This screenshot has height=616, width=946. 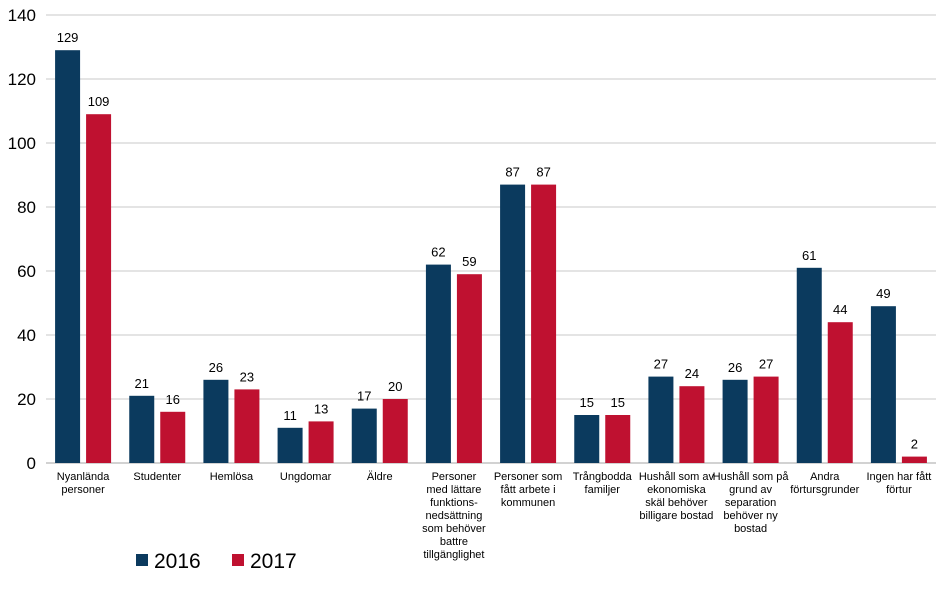 What do you see at coordinates (454, 542) in the screenshot?
I see `category-label: battre` at bounding box center [454, 542].